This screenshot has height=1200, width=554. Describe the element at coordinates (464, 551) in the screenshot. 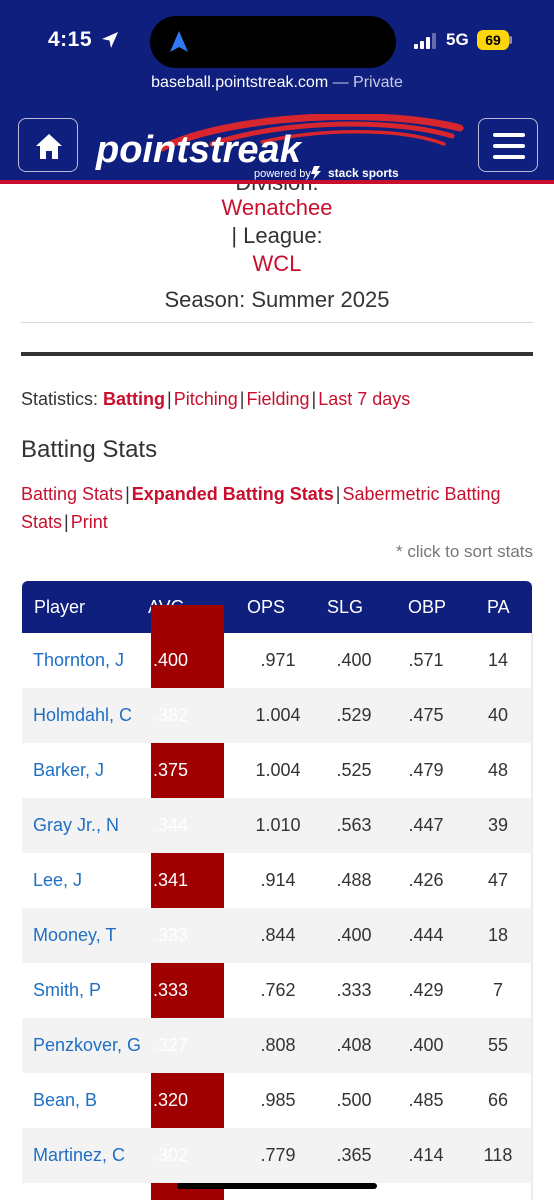

I see `sort-note: * click to sort stats` at that location.